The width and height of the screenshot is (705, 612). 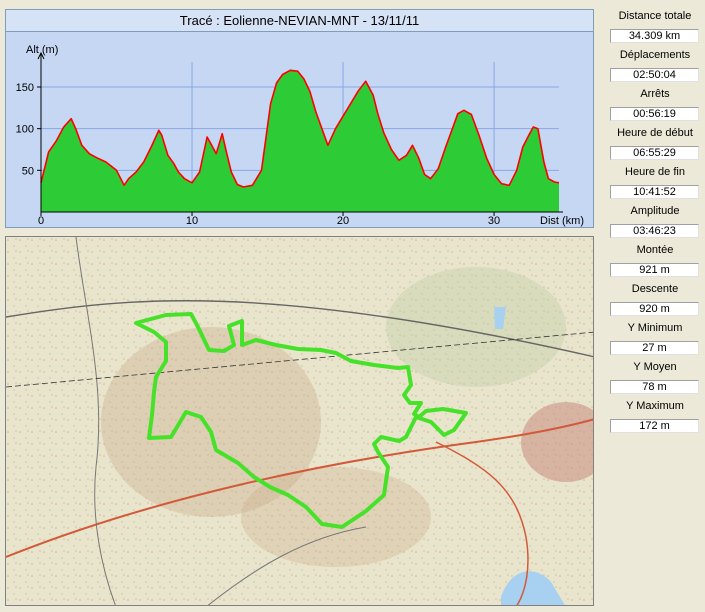 What do you see at coordinates (287, 565) in the screenshot?
I see `map-road-south` at bounding box center [287, 565].